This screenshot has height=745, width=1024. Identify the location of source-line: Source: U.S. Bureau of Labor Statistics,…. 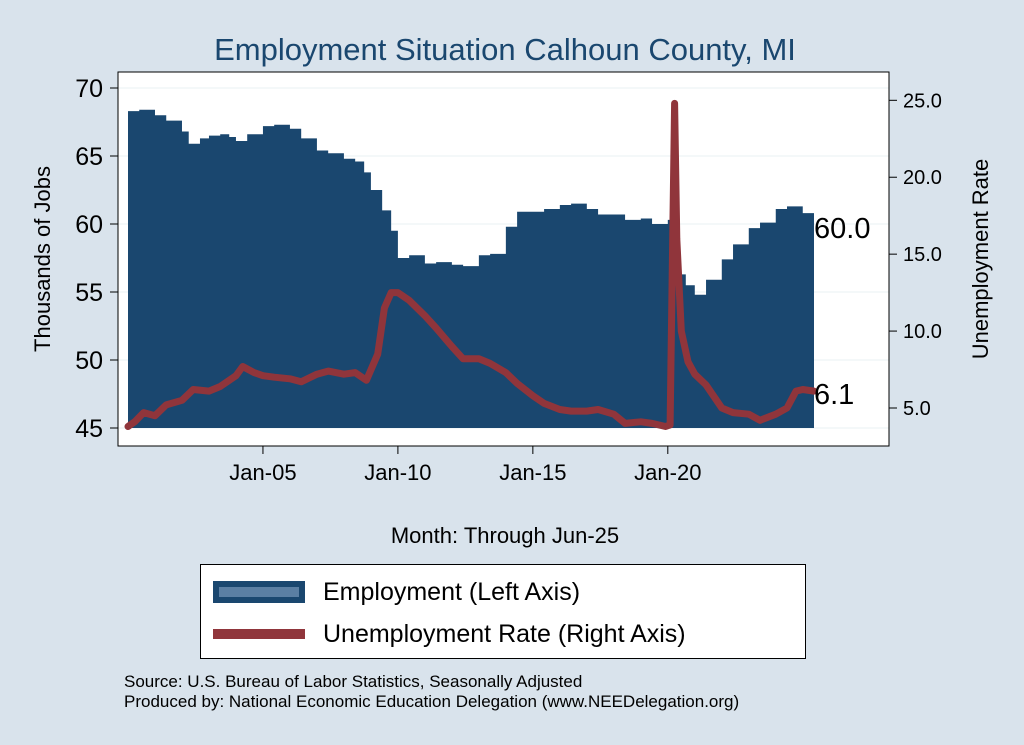
(353, 681).